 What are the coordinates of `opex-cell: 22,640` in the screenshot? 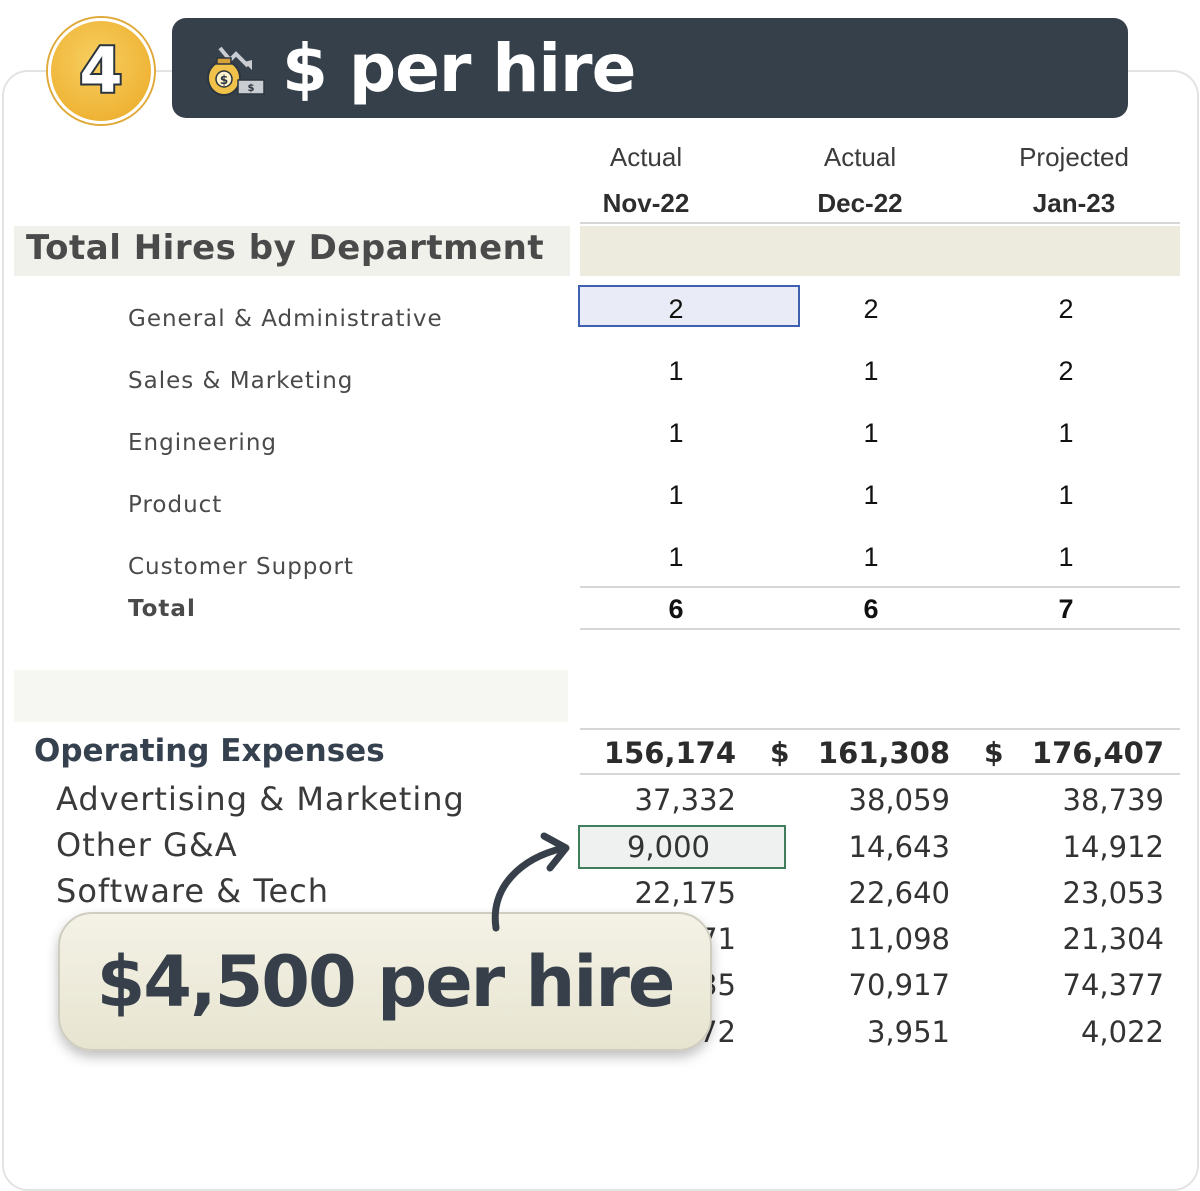 It's located at (899, 893).